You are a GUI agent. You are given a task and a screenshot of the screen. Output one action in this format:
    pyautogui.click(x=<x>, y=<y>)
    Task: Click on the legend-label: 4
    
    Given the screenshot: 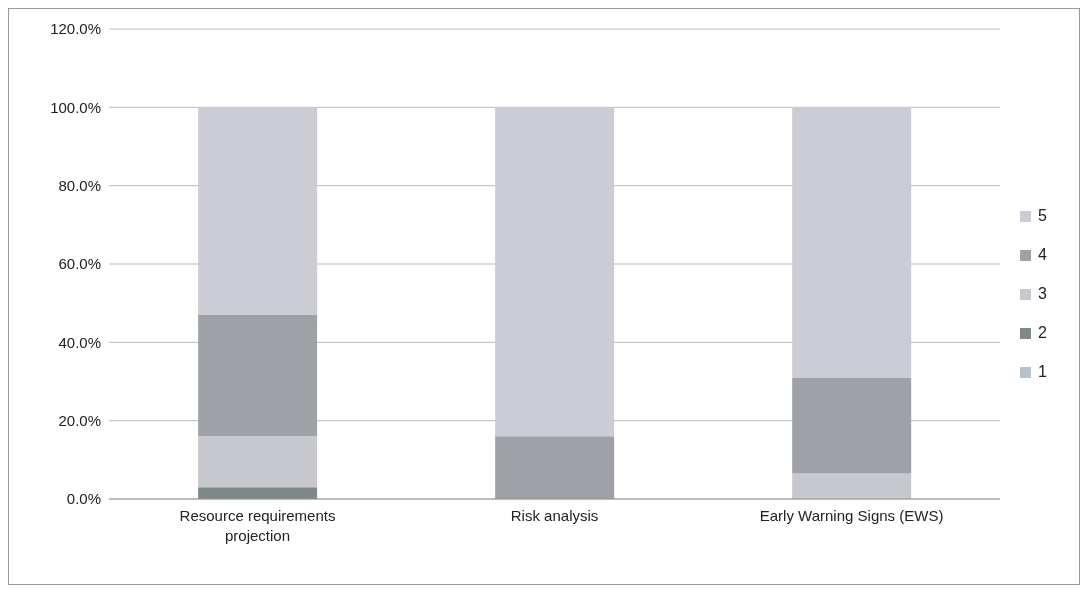 What is the action you would take?
    pyautogui.click(x=1042, y=255)
    